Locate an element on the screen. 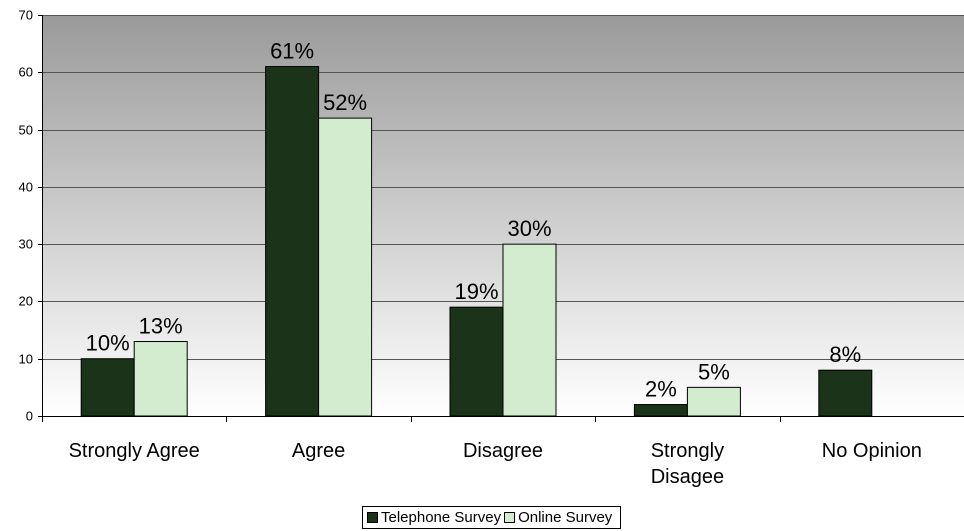 The width and height of the screenshot is (964, 531). category-label: Strongly Agree is located at coordinates (134, 451).